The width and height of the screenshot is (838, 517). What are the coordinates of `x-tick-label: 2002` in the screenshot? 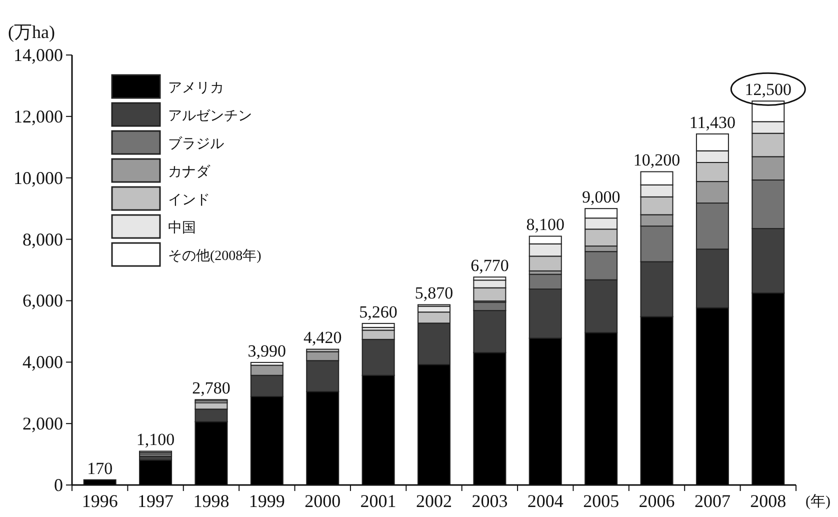 It's located at (434, 501).